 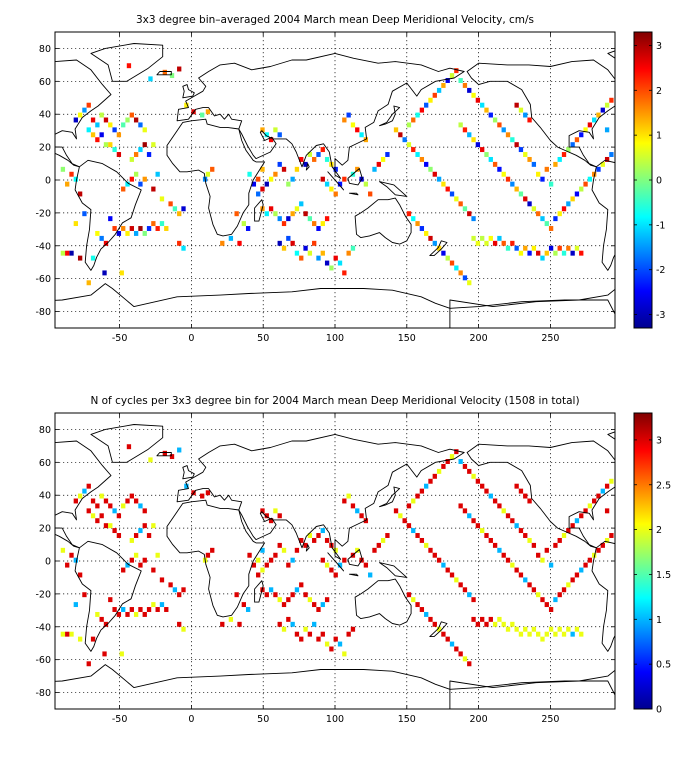 I want to click on y-tick-label: -80, so click(x=43, y=312).